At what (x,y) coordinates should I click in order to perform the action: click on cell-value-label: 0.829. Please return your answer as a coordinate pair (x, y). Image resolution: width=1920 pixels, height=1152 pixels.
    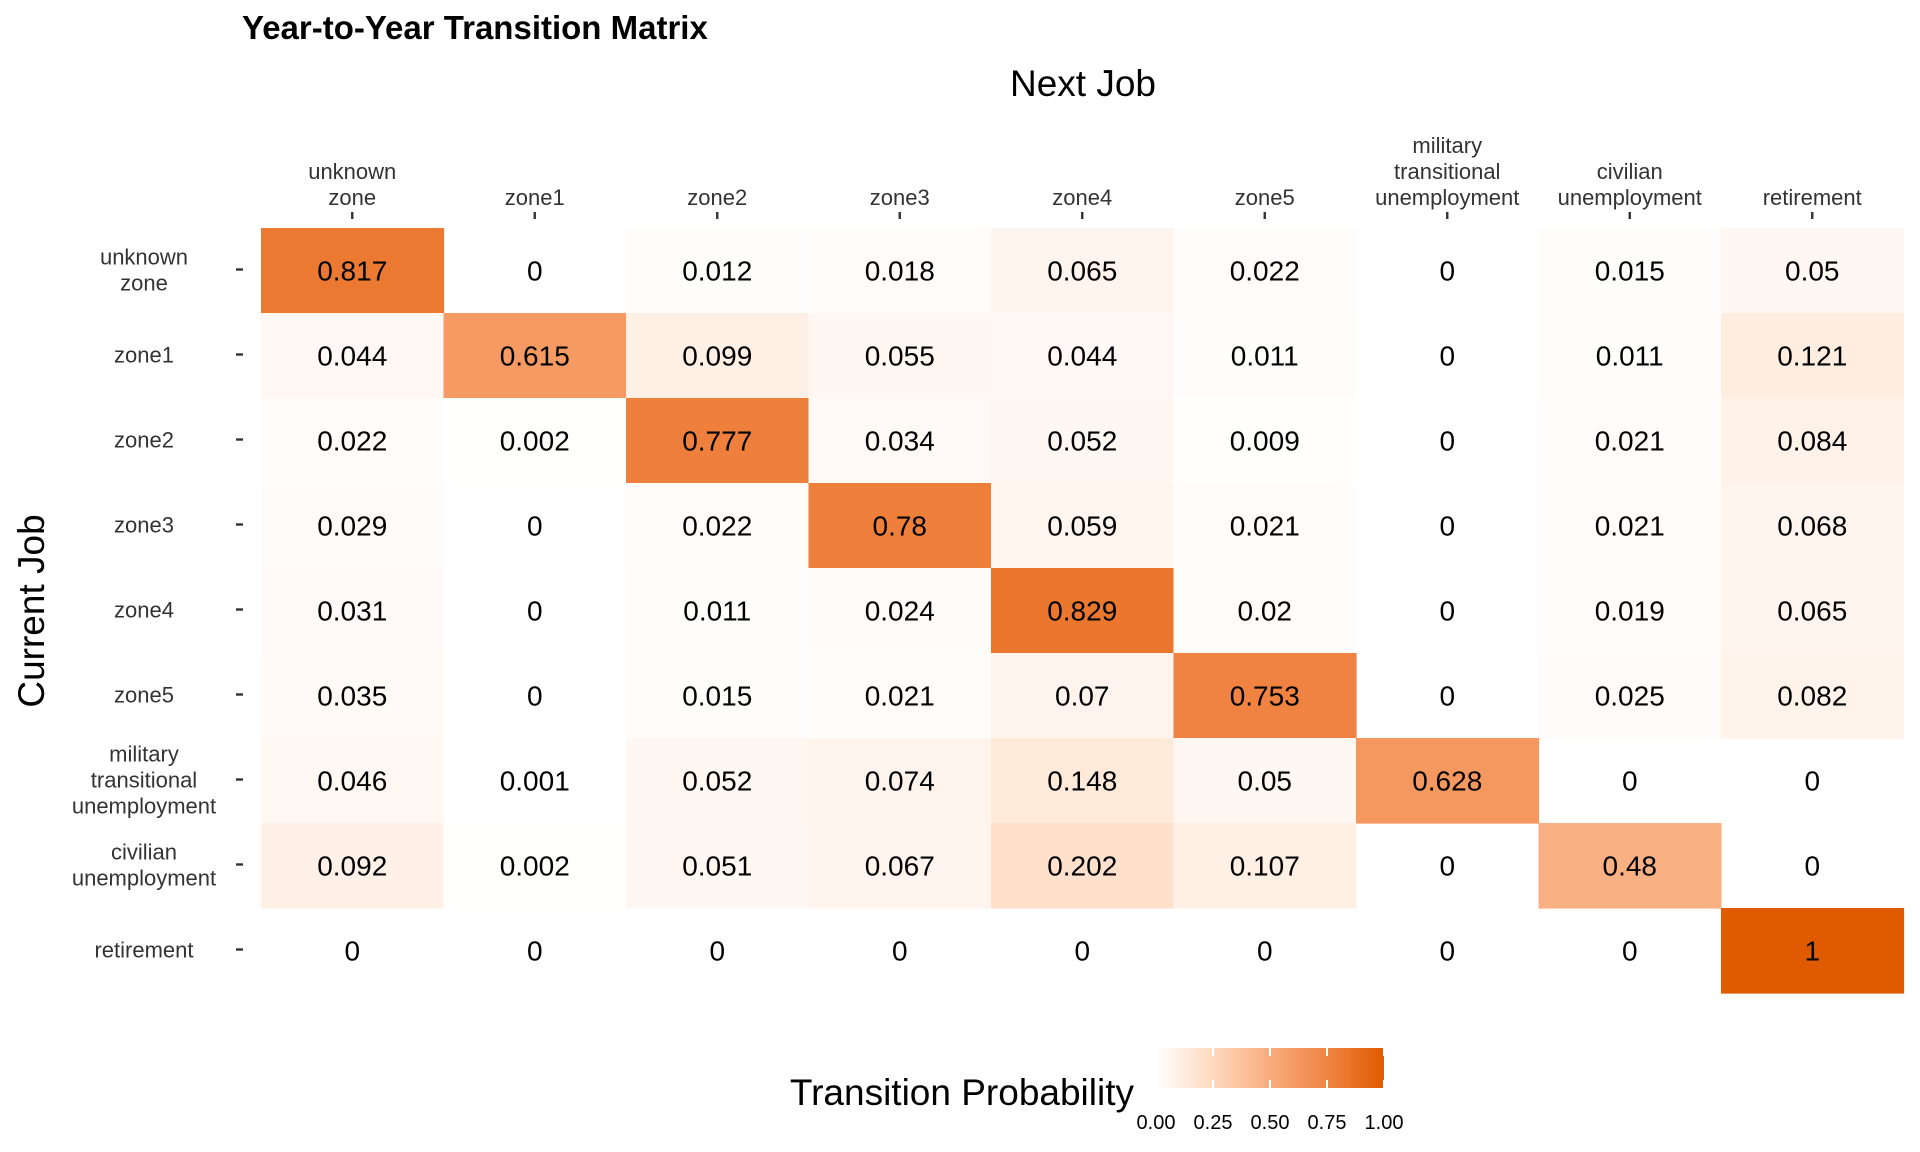
    Looking at the image, I should click on (1082, 611).